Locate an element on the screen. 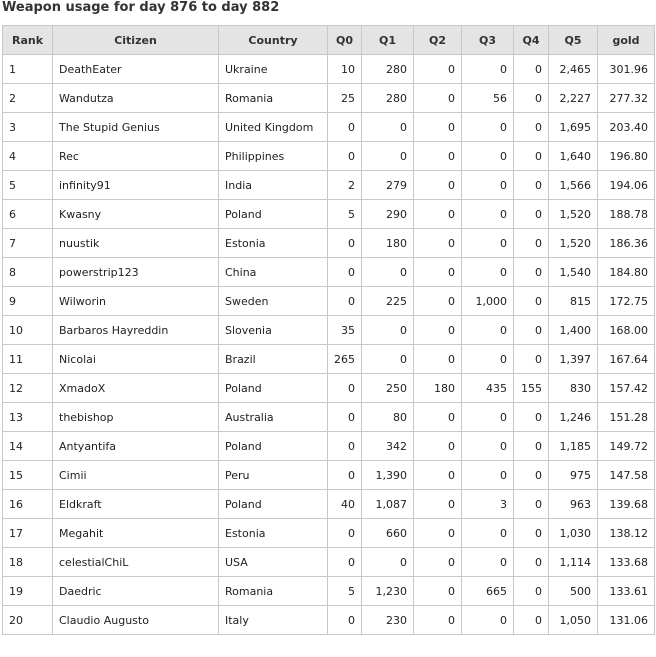 The width and height of the screenshot is (656, 657). table-row: 11 Nicolai Brazil 265 0 0 0 0 1,397 167.64 is located at coordinates (328, 359).